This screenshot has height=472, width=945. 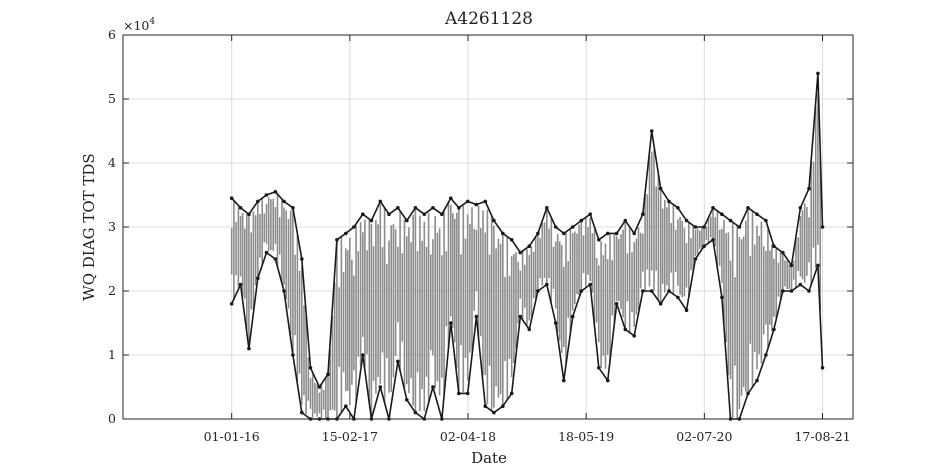 I want to click on y-tick-label: 5, so click(x=112, y=98).